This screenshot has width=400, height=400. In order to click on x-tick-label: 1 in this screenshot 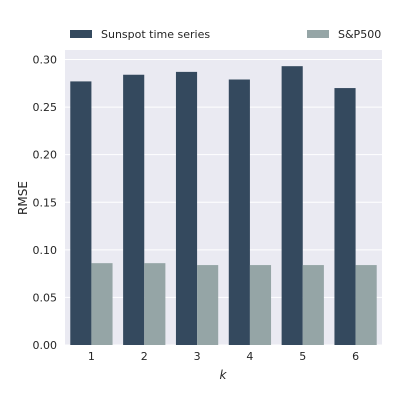, I will do `click(91, 356)`.